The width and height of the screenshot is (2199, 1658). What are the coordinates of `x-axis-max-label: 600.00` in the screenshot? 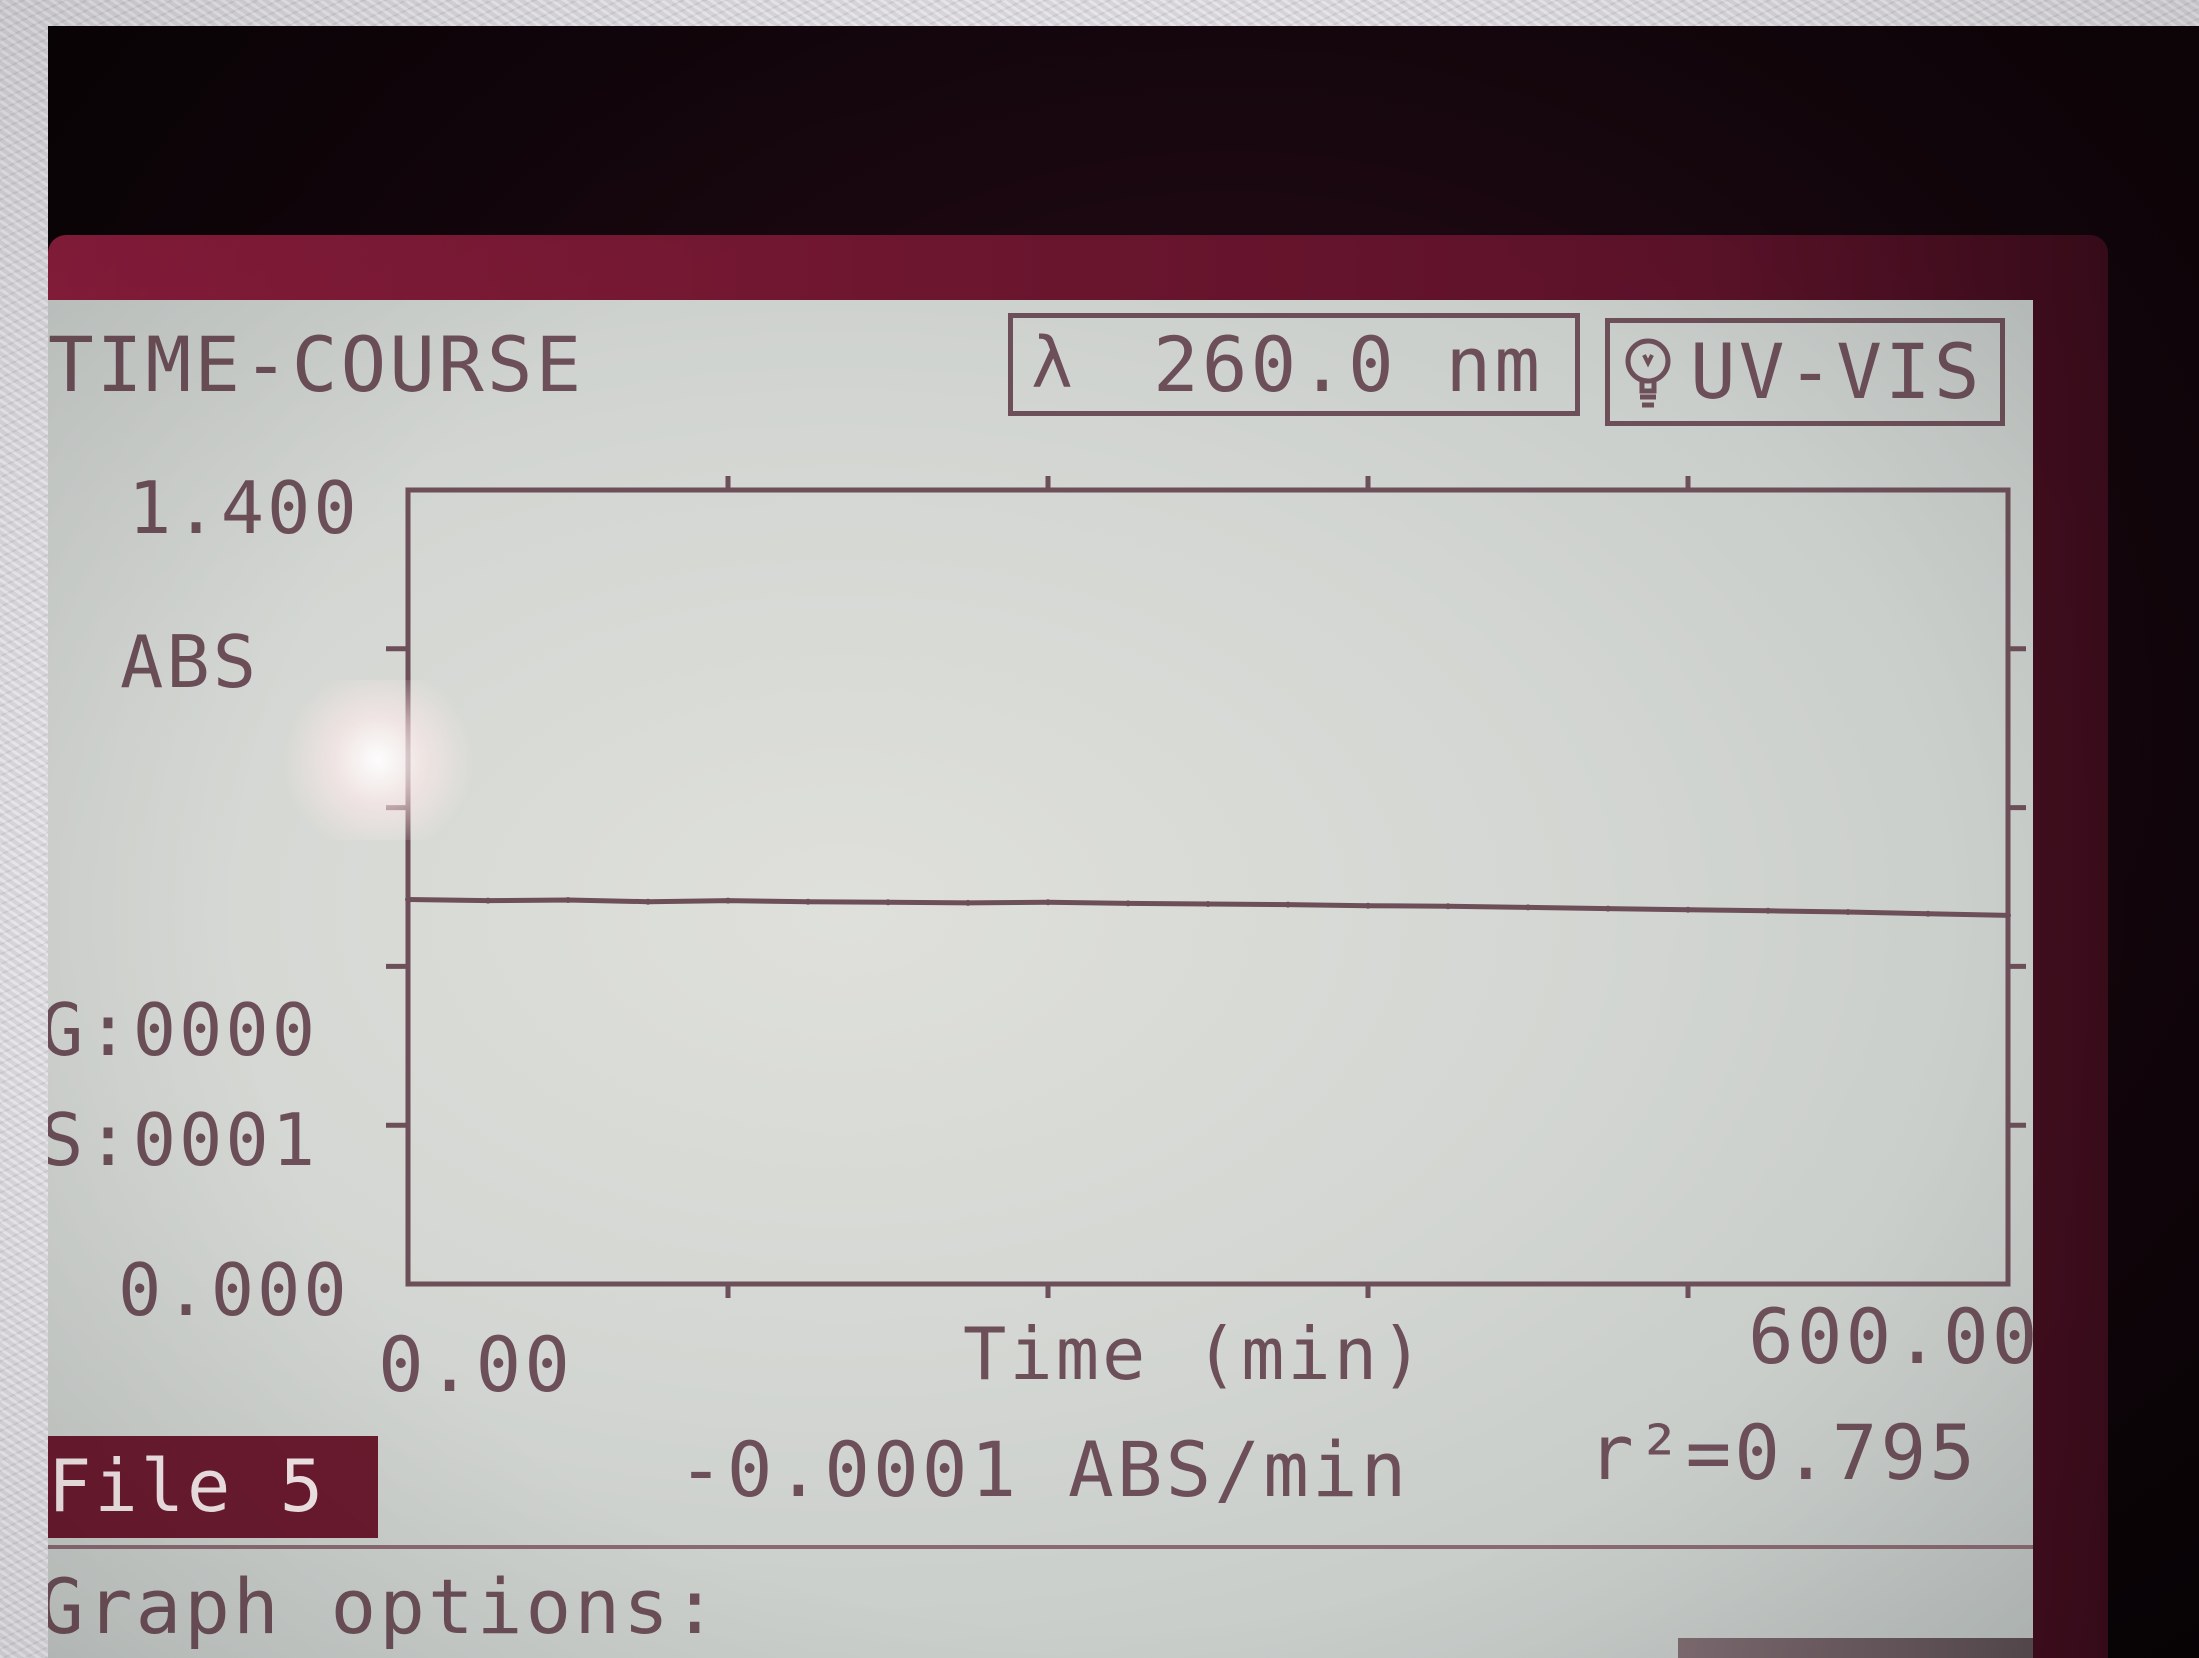 It's located at (1890, 1336).